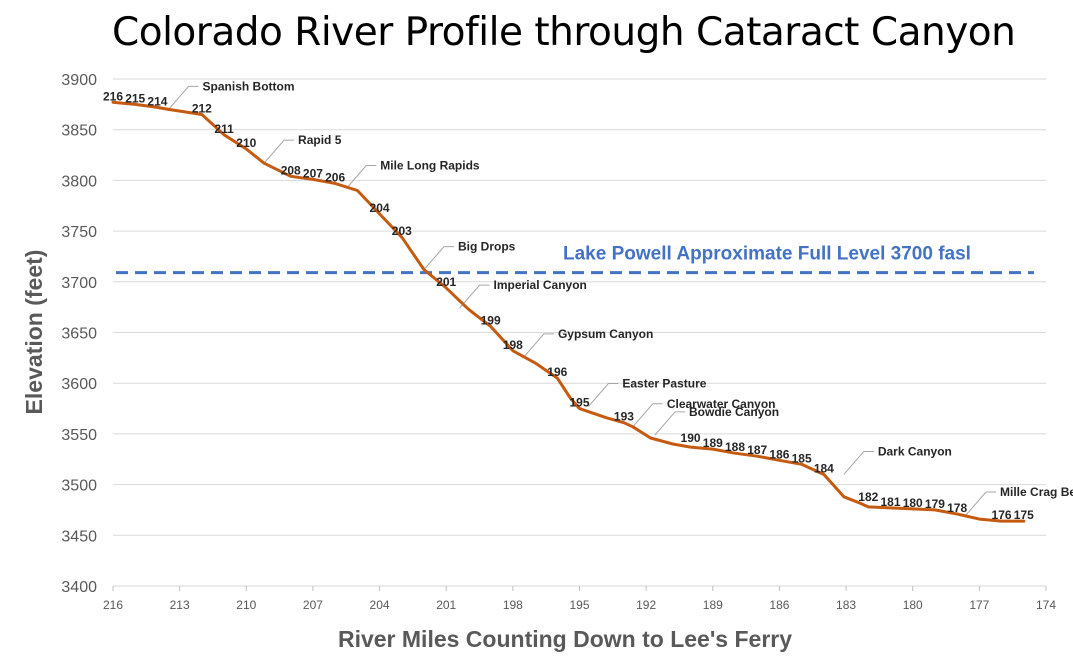 This screenshot has height=665, width=1073. I want to click on data-label: 212, so click(202, 108).